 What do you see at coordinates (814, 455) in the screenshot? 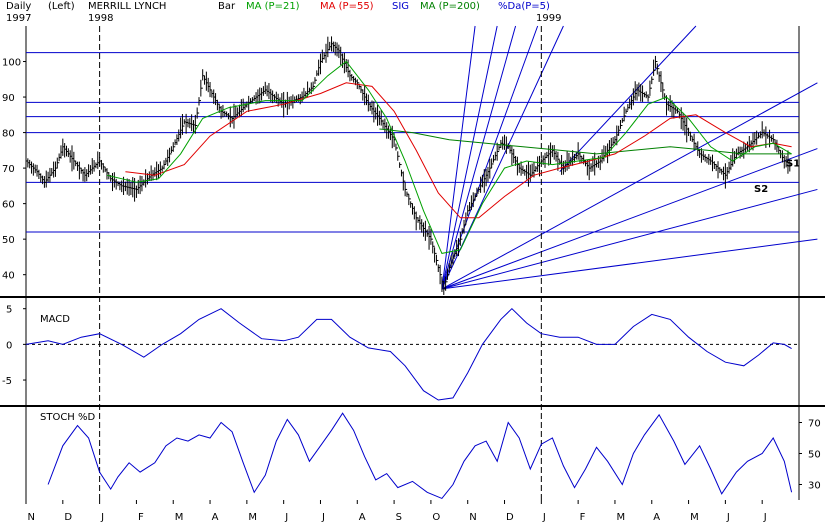
I see `stoch-y-tick-label: 50` at bounding box center [814, 455].